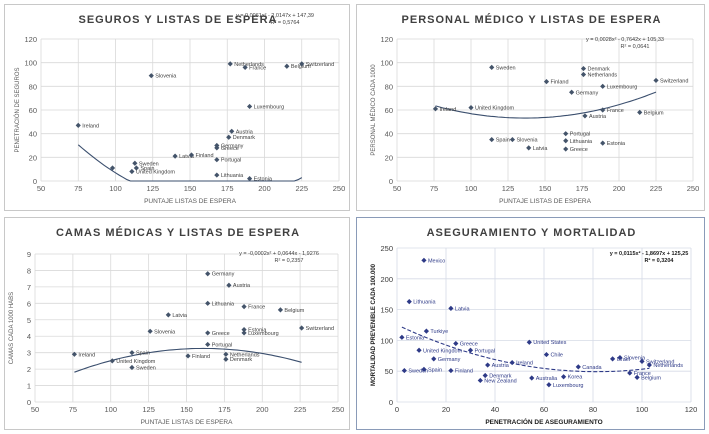 The image size is (709, 434). I want to click on data-label: France, so click(642, 374).